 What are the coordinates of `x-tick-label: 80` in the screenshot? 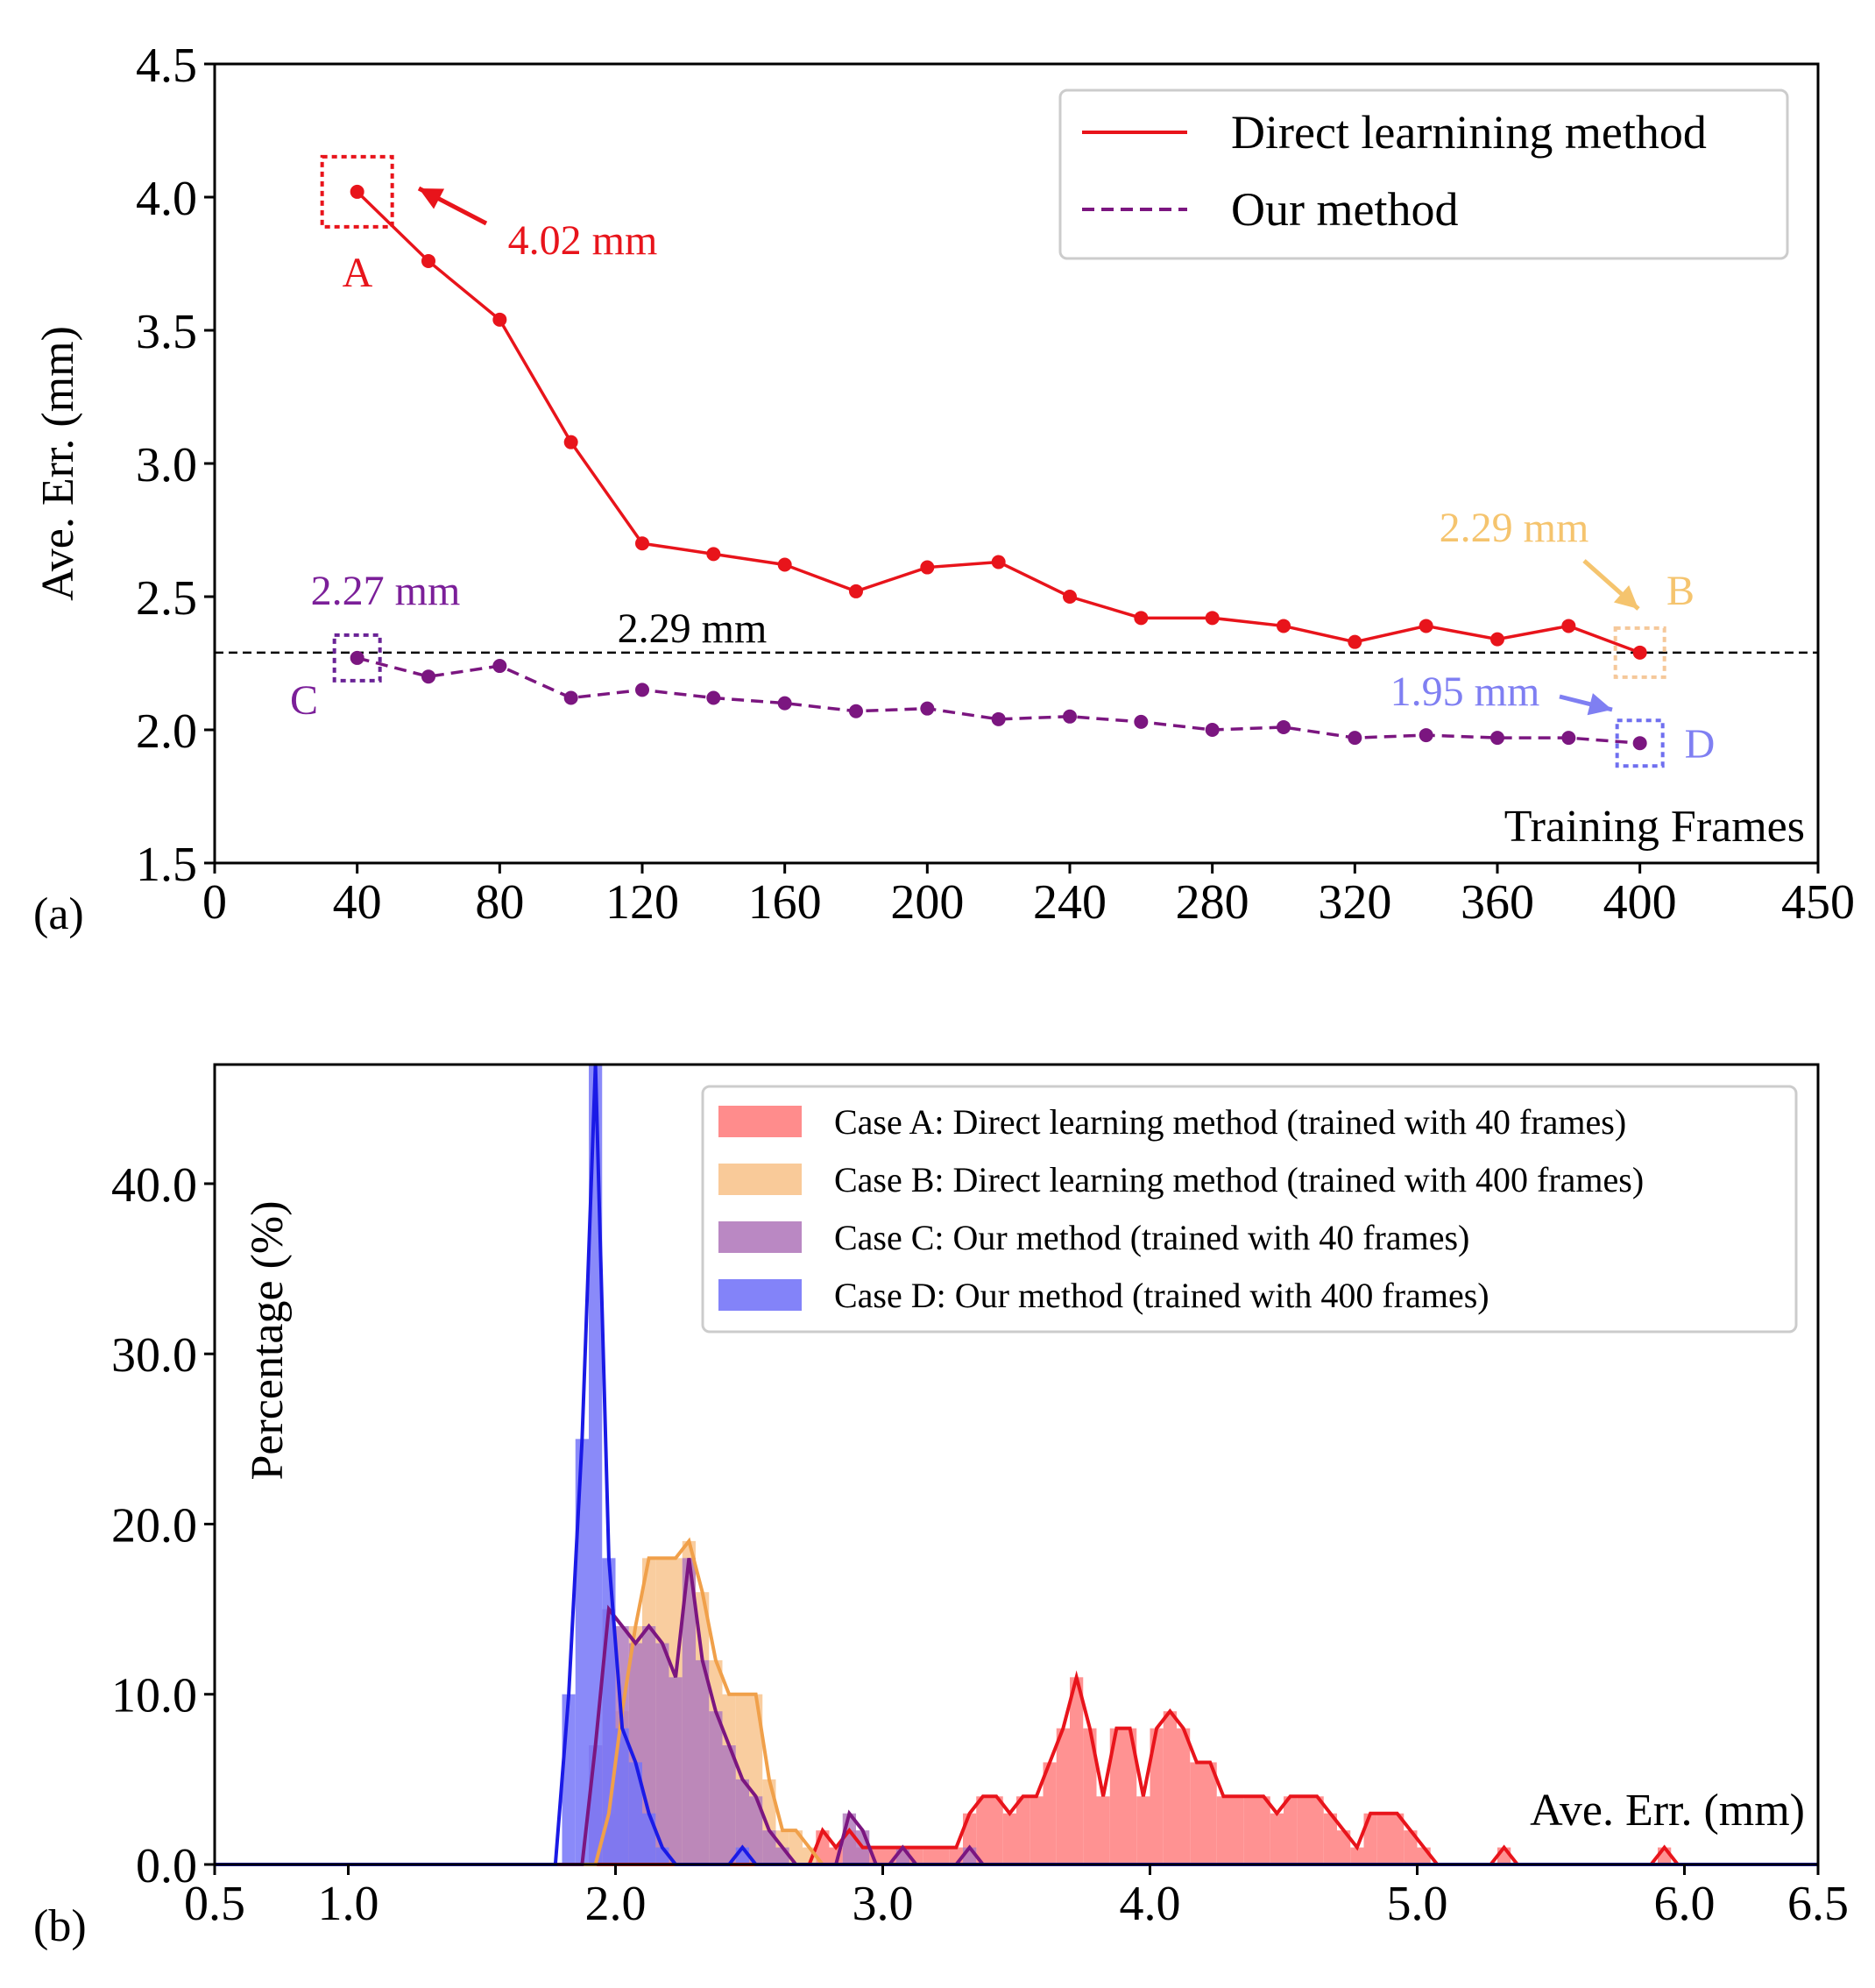 It's located at (499, 902).